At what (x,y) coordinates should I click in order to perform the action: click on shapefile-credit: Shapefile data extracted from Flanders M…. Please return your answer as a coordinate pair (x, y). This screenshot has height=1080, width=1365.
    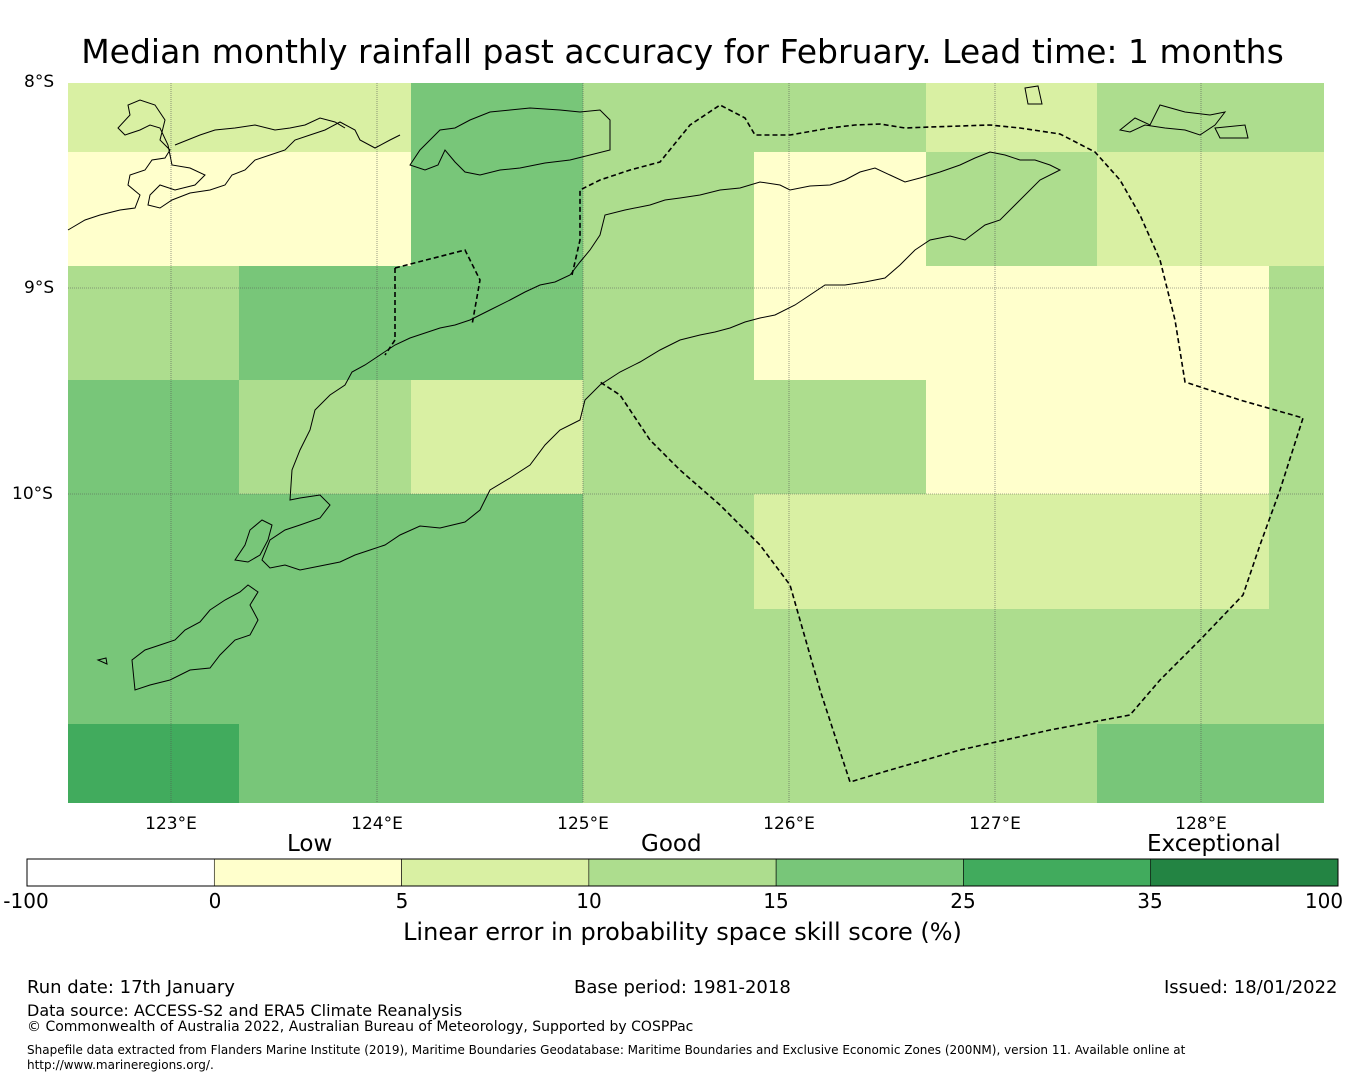
    Looking at the image, I should click on (606, 1057).